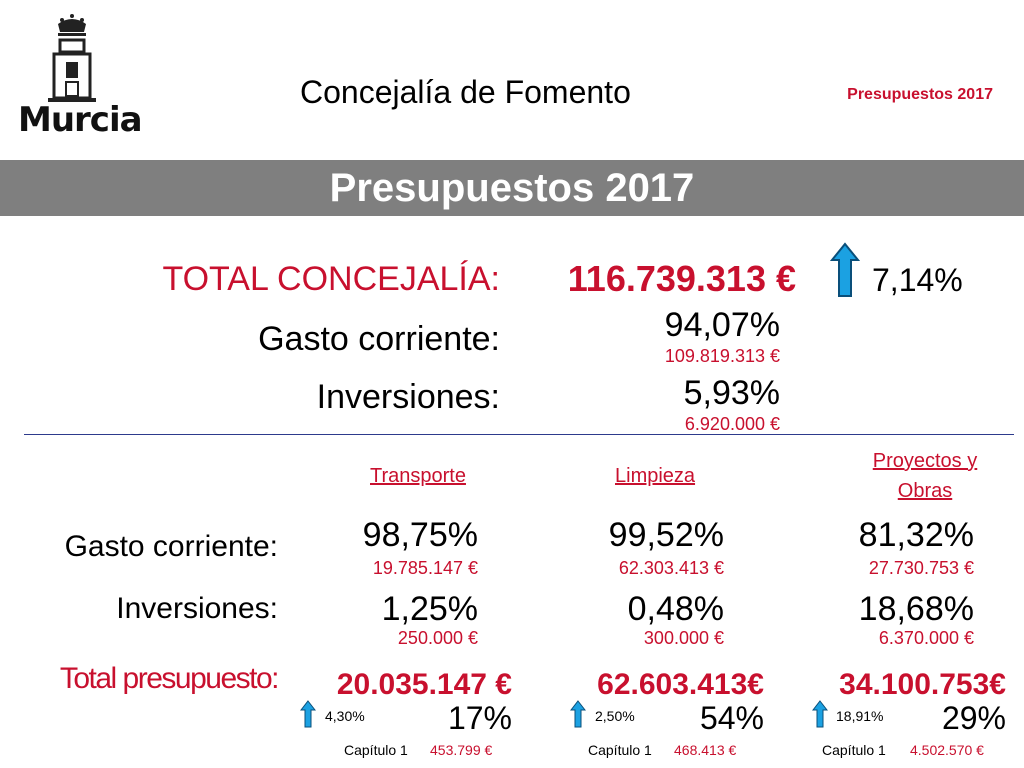  I want to click on proyectos-current-pct: 81,32%, so click(916, 535).